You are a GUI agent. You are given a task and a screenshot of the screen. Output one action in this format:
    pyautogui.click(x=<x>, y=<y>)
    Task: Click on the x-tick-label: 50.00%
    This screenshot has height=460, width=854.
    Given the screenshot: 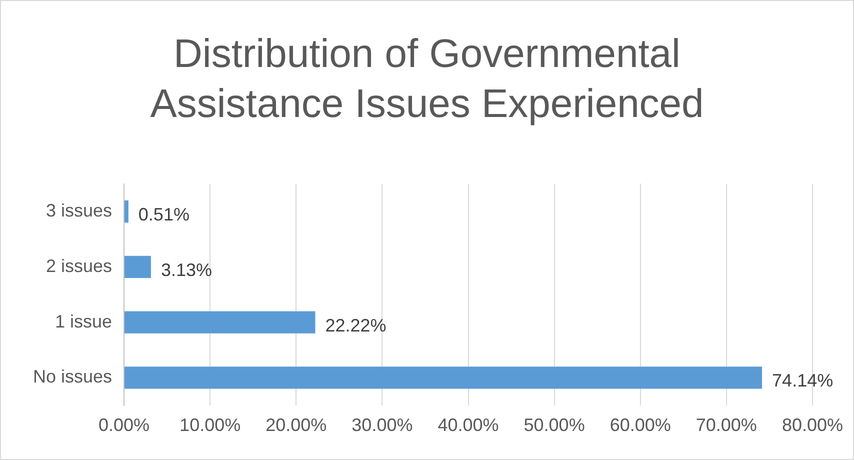 What is the action you would take?
    pyautogui.click(x=554, y=425)
    